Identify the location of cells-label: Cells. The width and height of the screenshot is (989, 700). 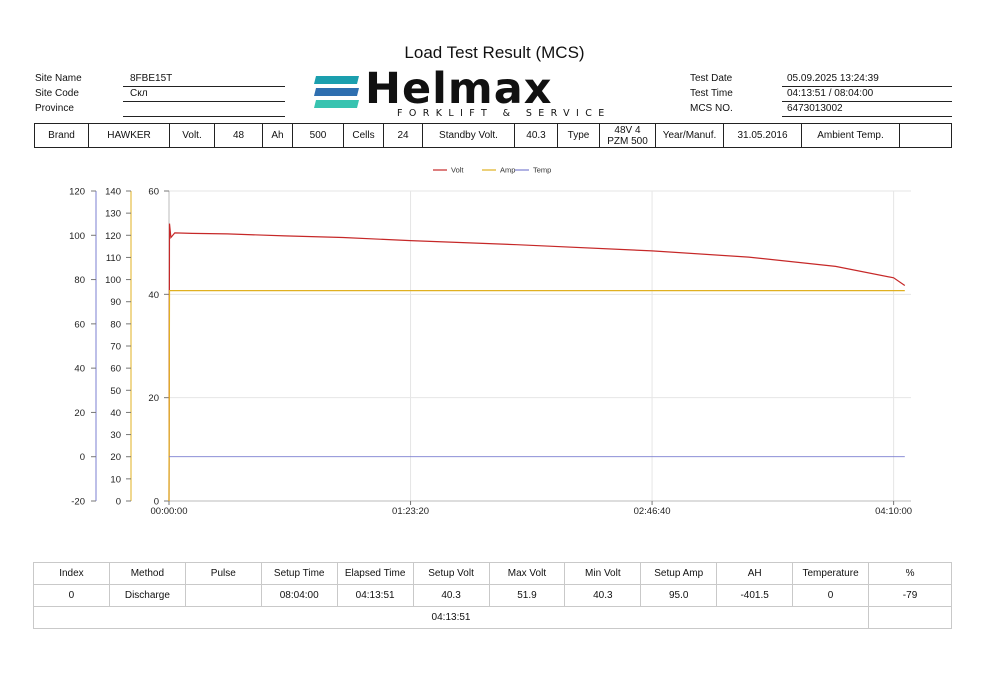
(364, 135).